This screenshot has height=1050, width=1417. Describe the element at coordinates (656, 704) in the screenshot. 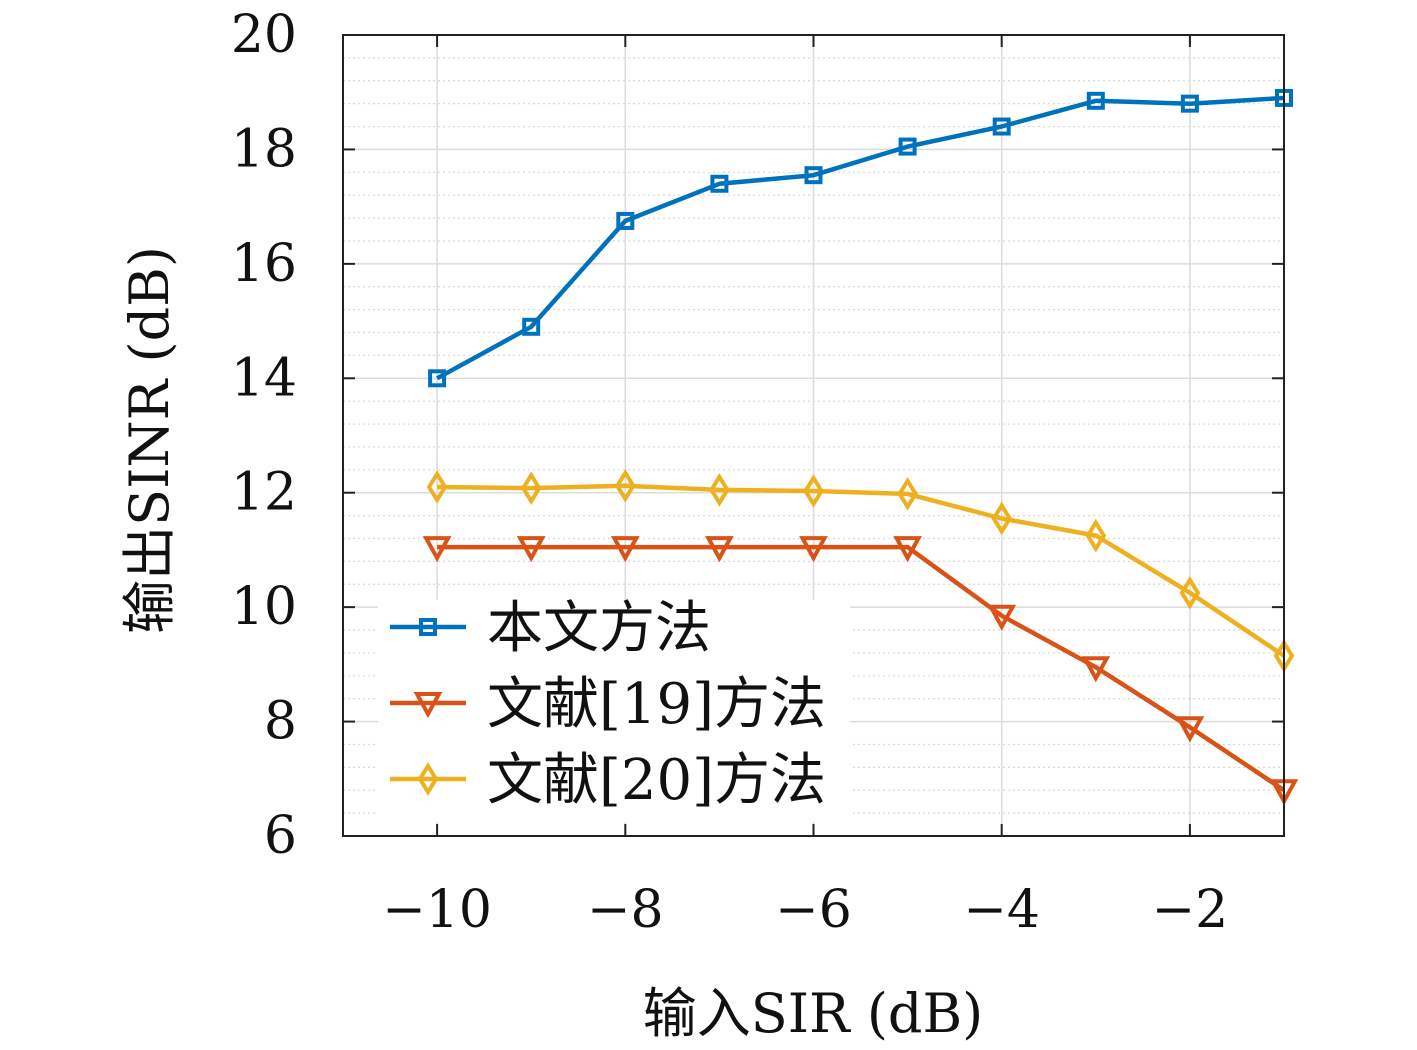

I see `legend-label: 文献[19]方法` at that location.